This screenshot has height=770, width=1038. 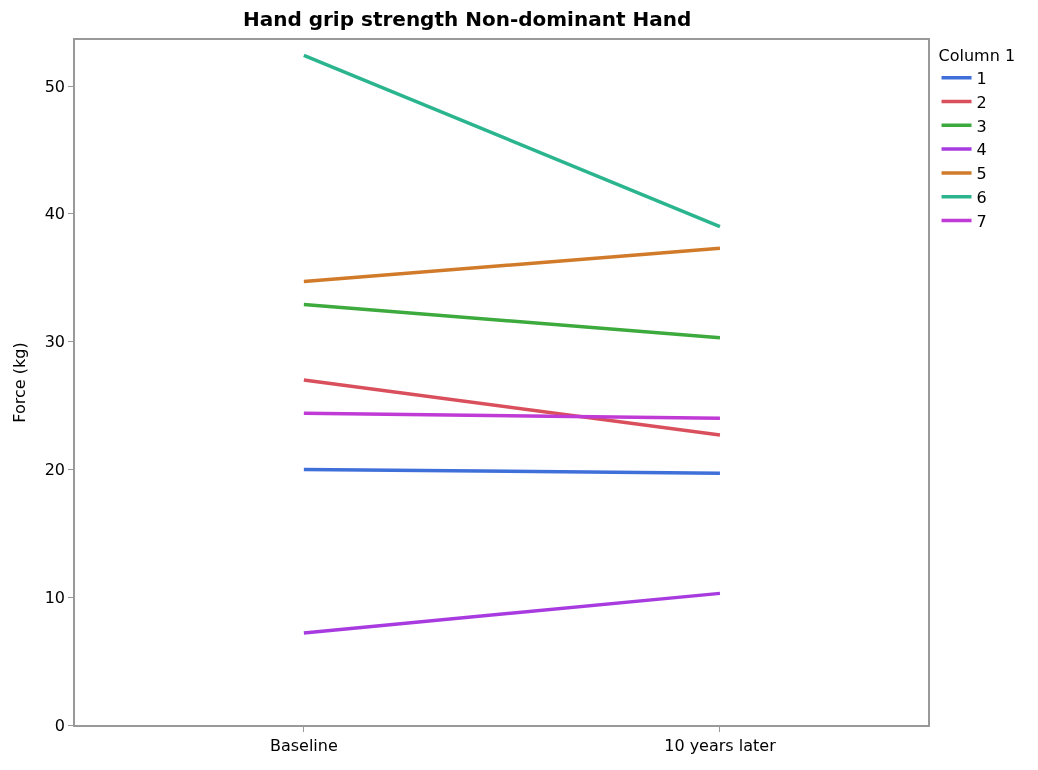 I want to click on legend-label: 6, so click(x=981, y=197).